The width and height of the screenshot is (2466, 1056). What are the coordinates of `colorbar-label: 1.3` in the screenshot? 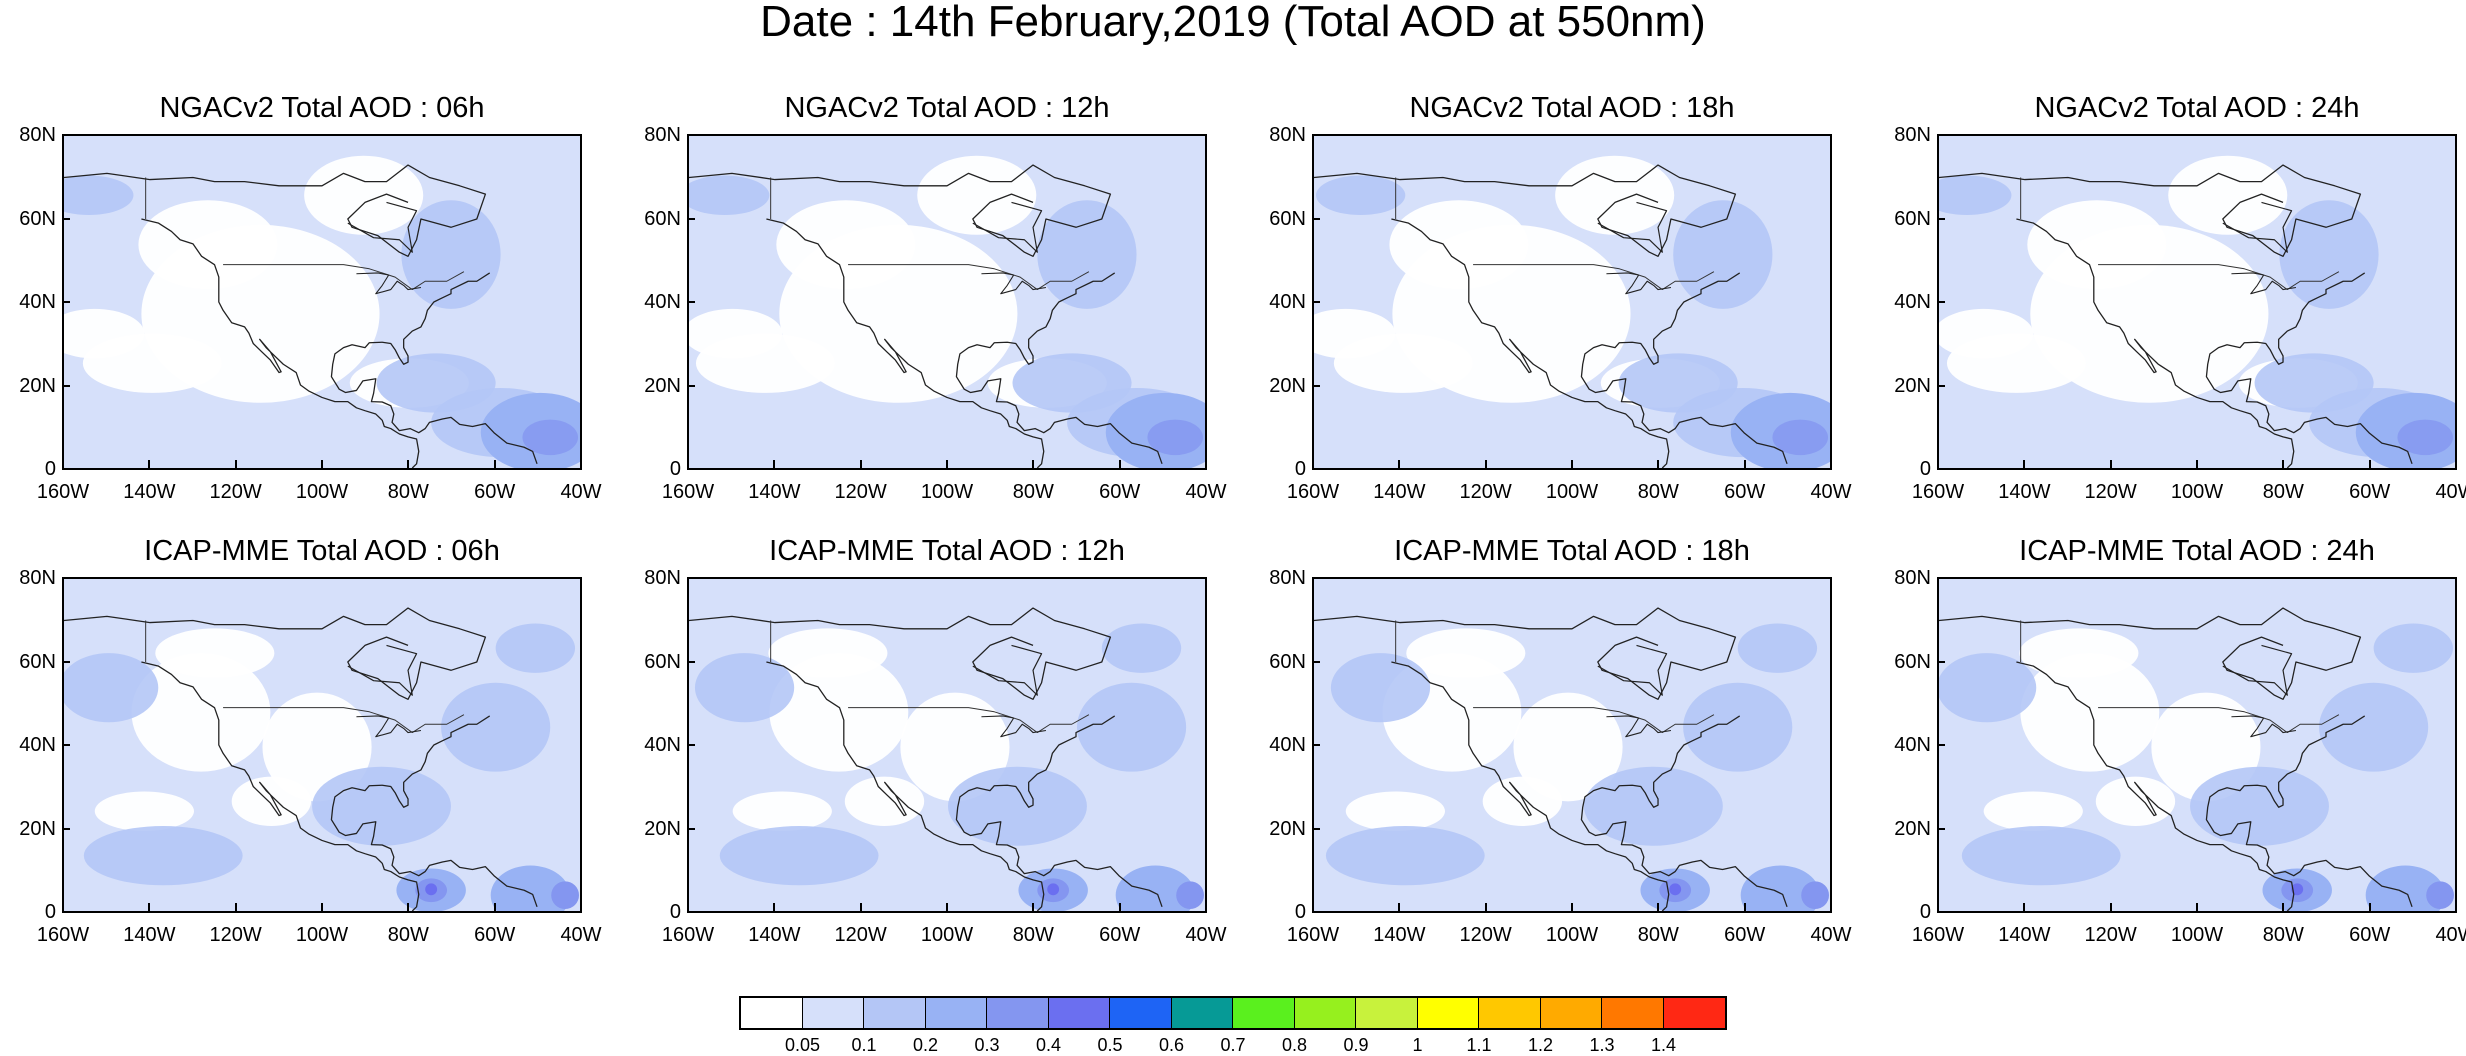 It's located at (1602, 1045).